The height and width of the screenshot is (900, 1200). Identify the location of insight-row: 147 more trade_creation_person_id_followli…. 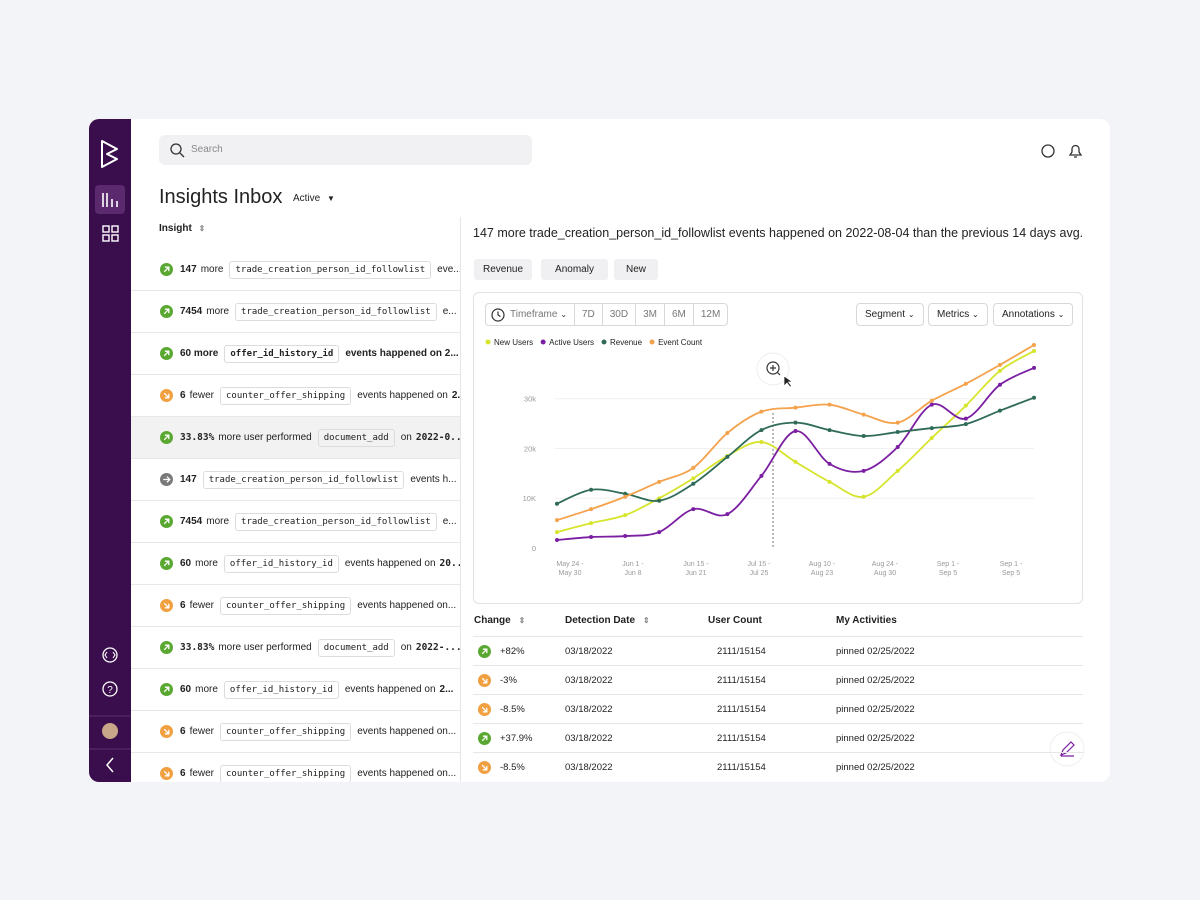
(296, 270).